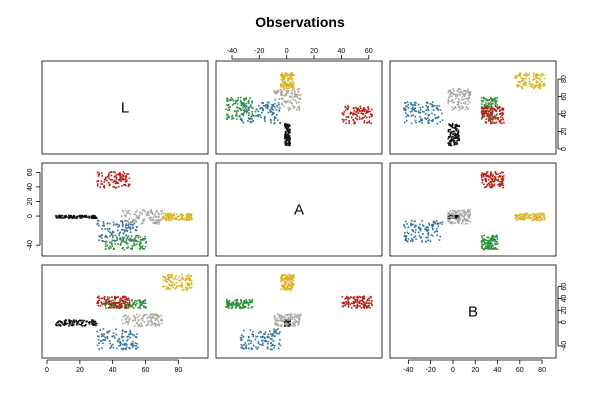  What do you see at coordinates (564, 287) in the screenshot?
I see `tick-label: 60` at bounding box center [564, 287].